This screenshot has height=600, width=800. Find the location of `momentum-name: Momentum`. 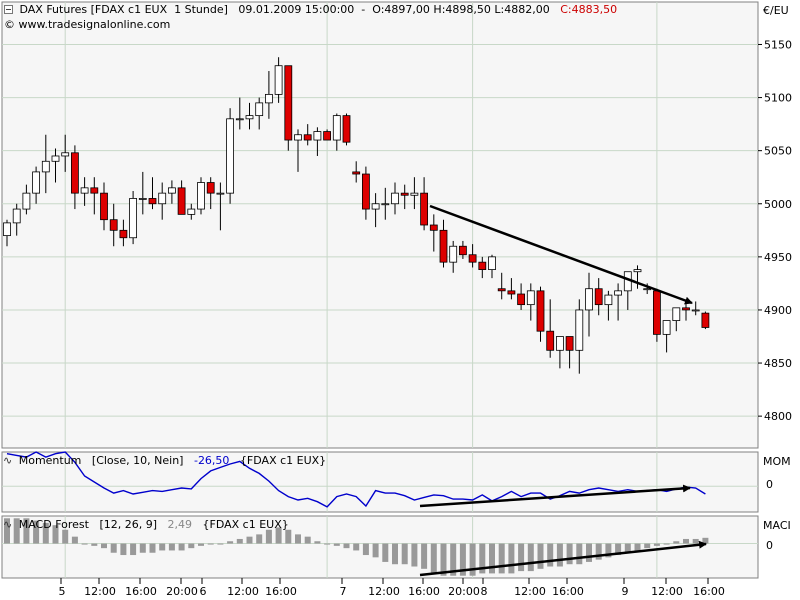

momentum-name: Momentum is located at coordinates (50, 460).